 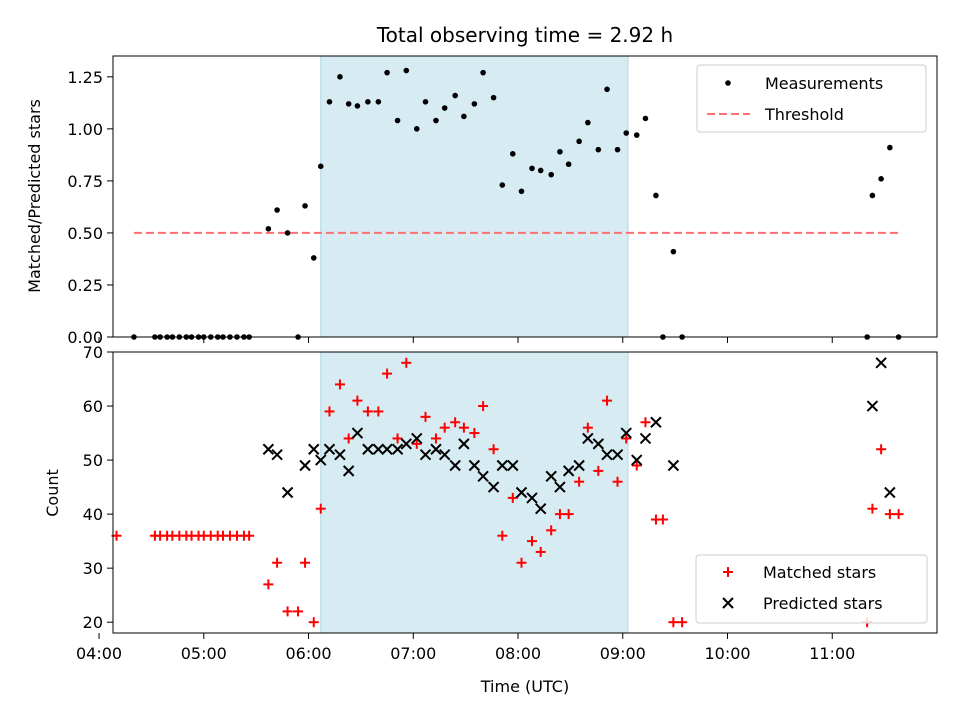 What do you see at coordinates (204, 653) in the screenshot?
I see `x-tick-label: 05:00` at bounding box center [204, 653].